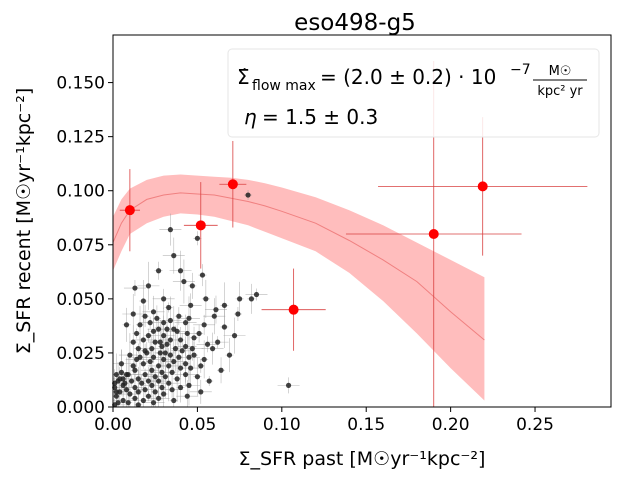  I want to click on x-axis-label: Σ_SFR past [M☉yr⁻¹kpc⁻²], so click(362, 459).